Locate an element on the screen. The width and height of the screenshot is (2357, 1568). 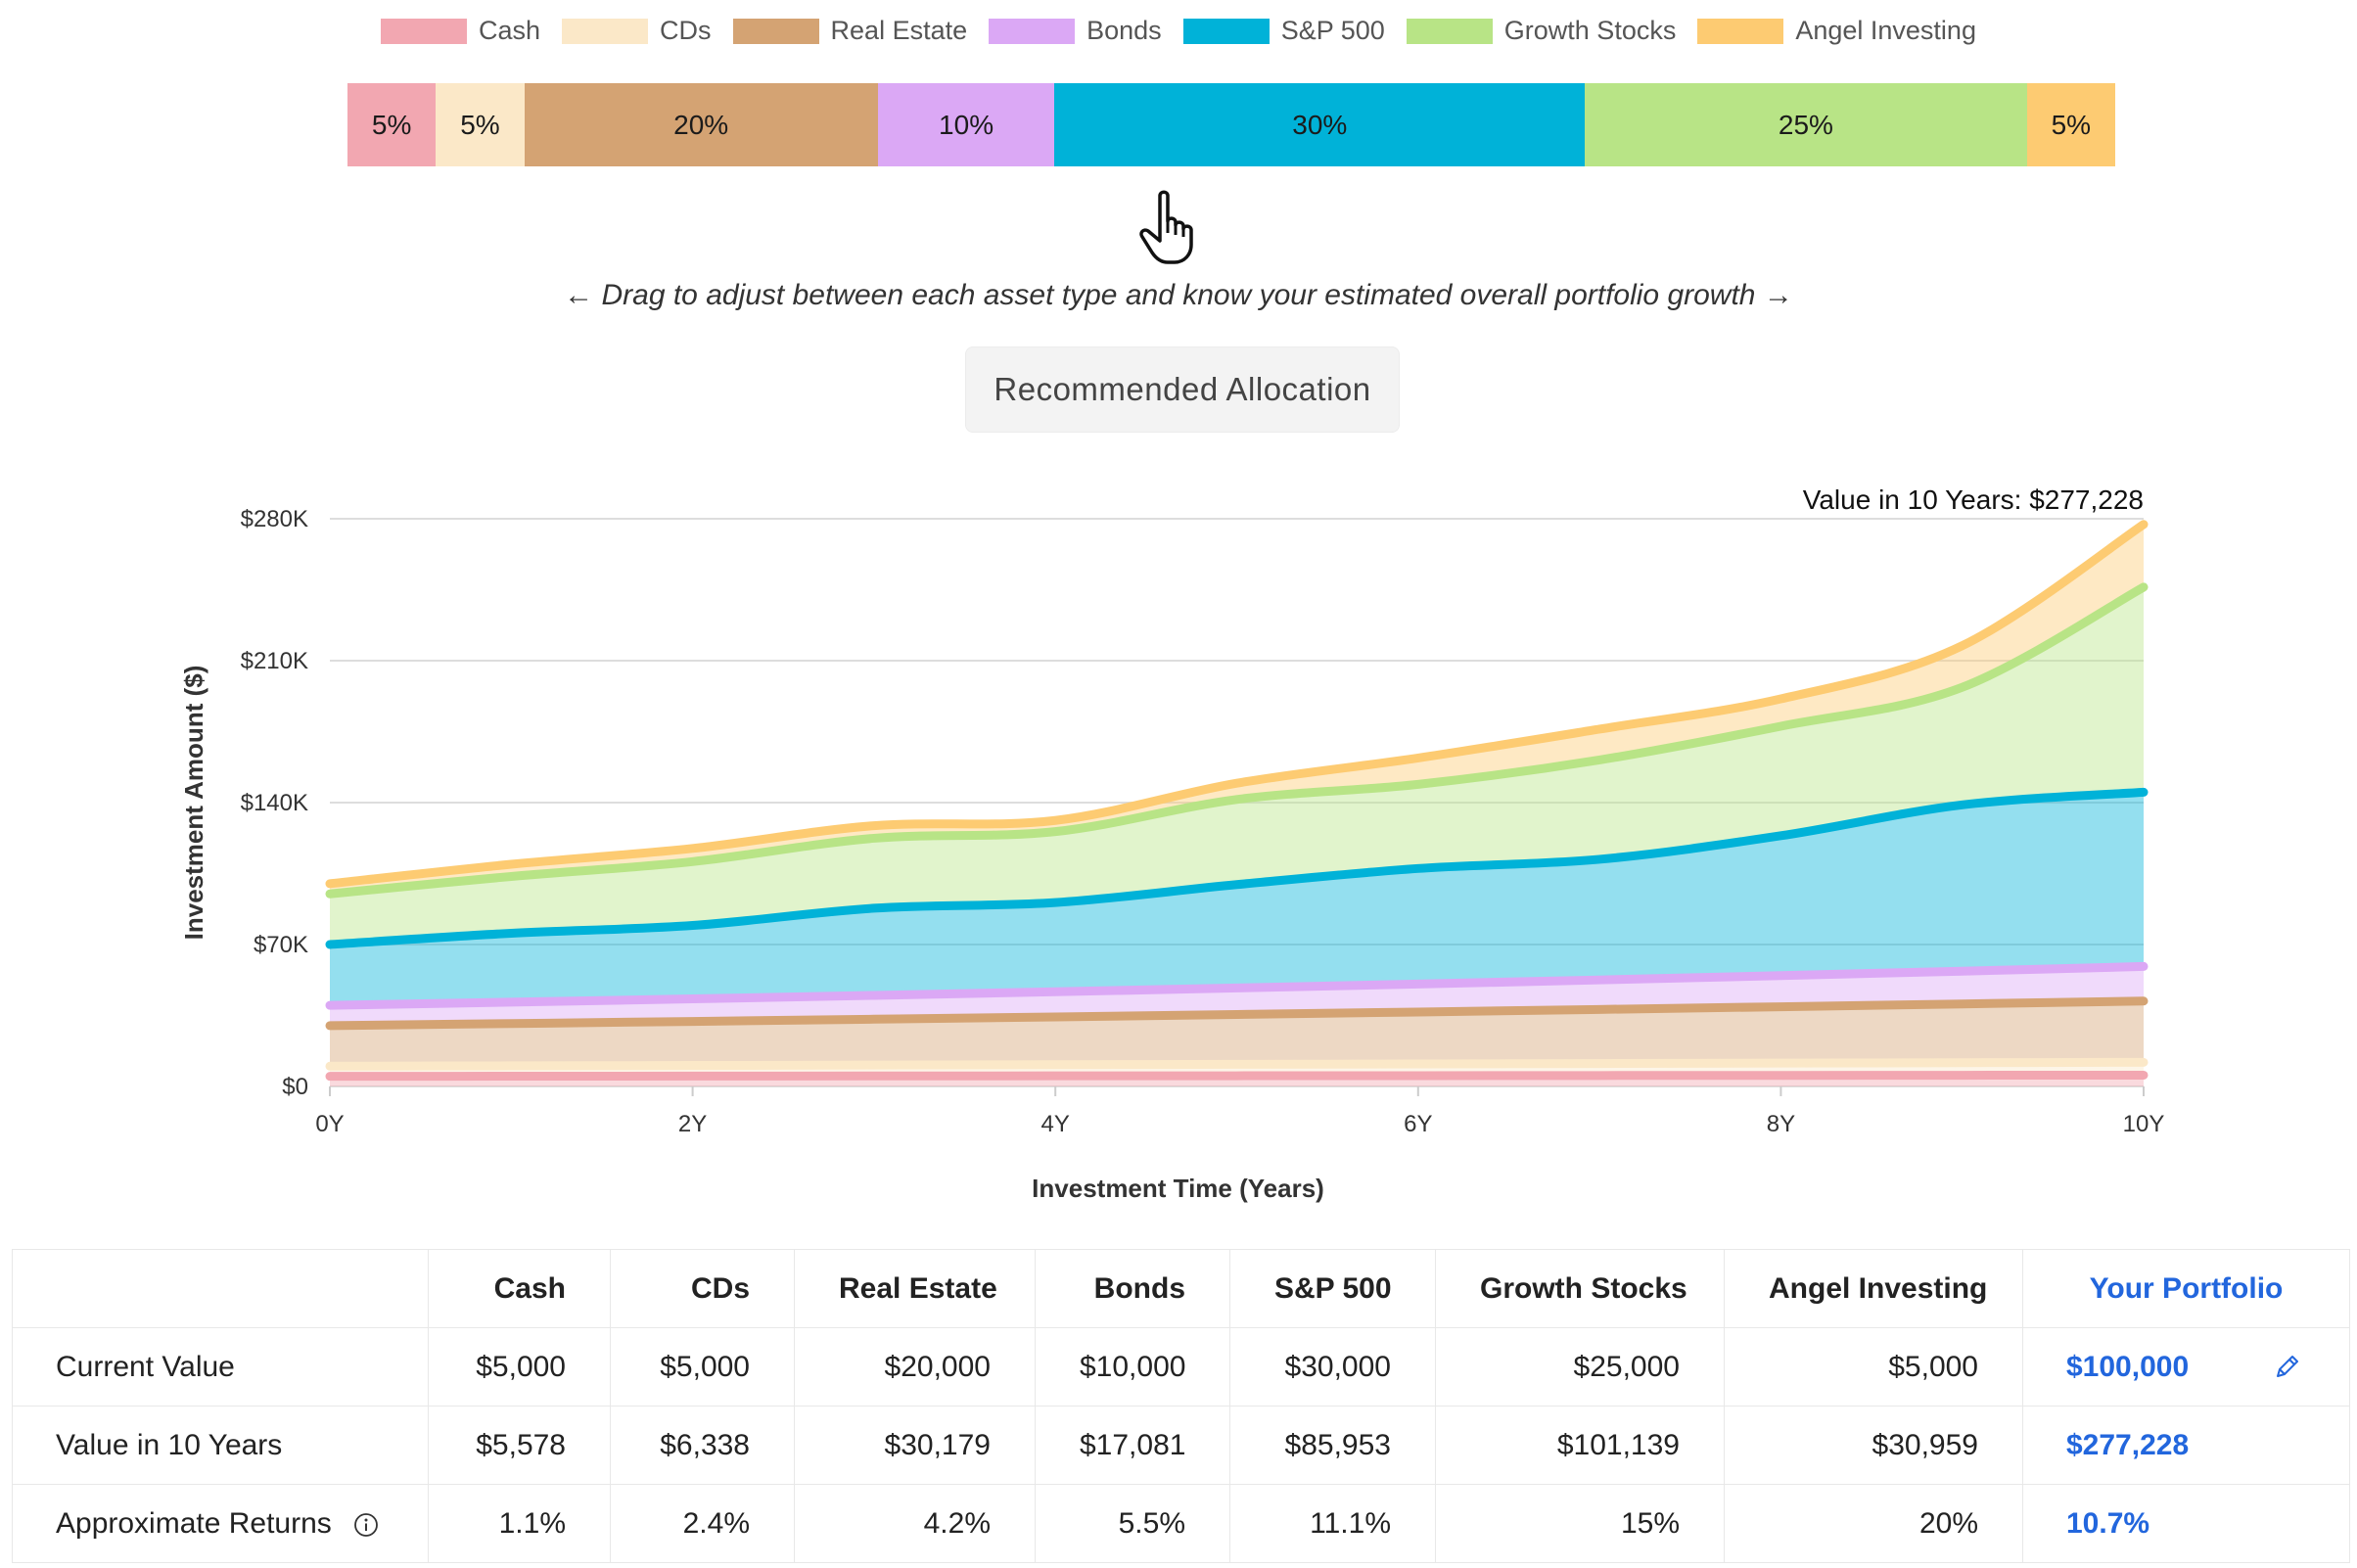
chart-annotation: Value in 10 Years: $277,228 is located at coordinates (1973, 499).